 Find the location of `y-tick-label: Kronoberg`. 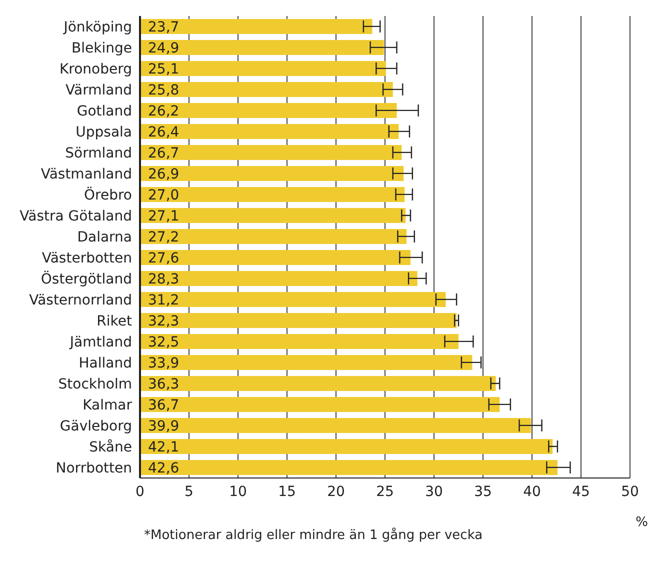

y-tick-label: Kronoberg is located at coordinates (95, 69).